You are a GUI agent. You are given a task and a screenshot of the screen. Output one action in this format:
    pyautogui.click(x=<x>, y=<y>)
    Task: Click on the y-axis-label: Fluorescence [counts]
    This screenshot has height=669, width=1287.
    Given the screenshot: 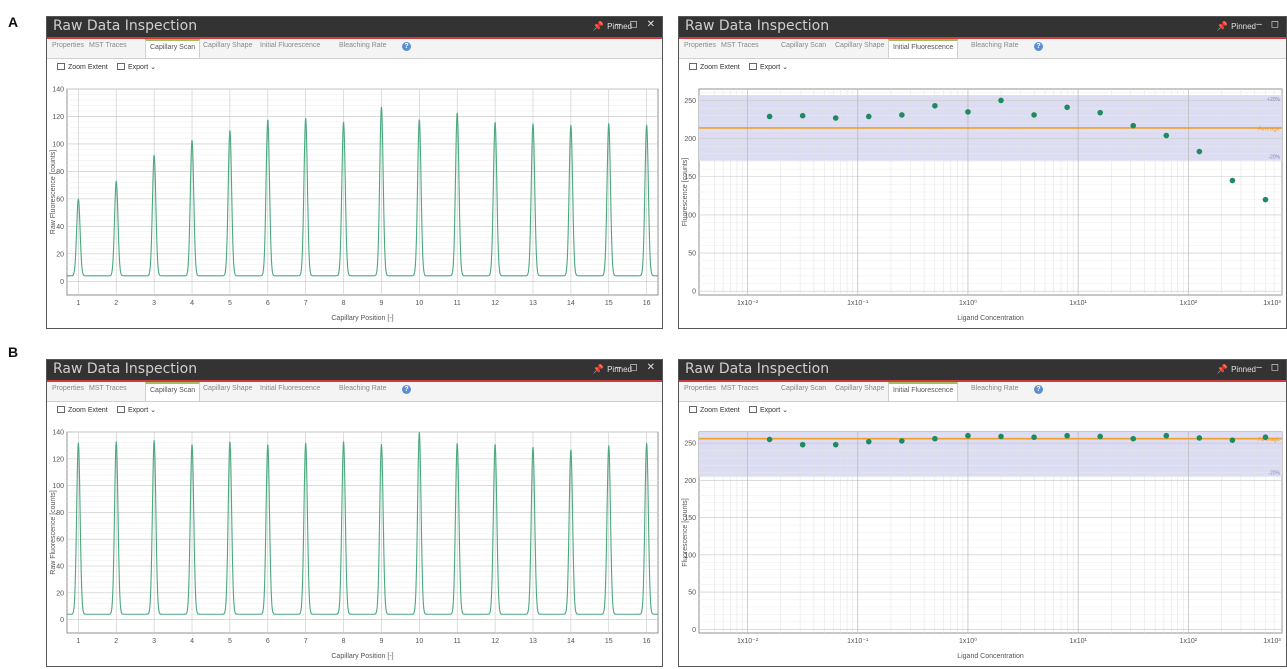 What is the action you would take?
    pyautogui.click(x=685, y=192)
    